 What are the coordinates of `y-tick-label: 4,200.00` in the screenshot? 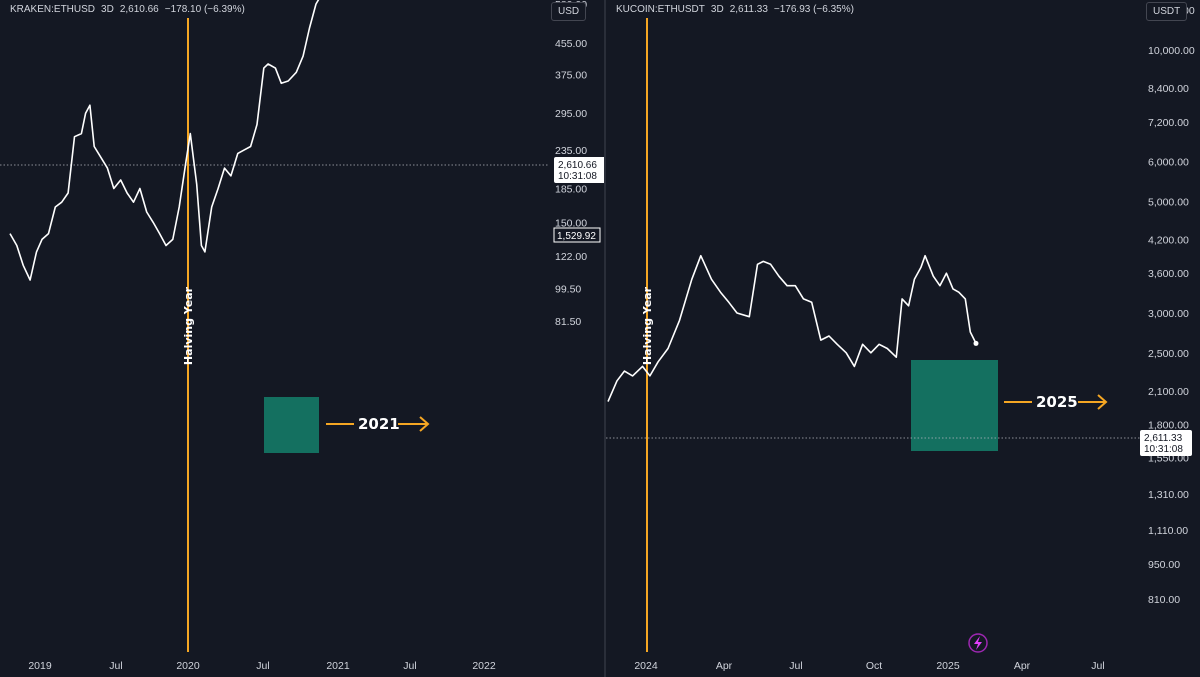 It's located at (1168, 241).